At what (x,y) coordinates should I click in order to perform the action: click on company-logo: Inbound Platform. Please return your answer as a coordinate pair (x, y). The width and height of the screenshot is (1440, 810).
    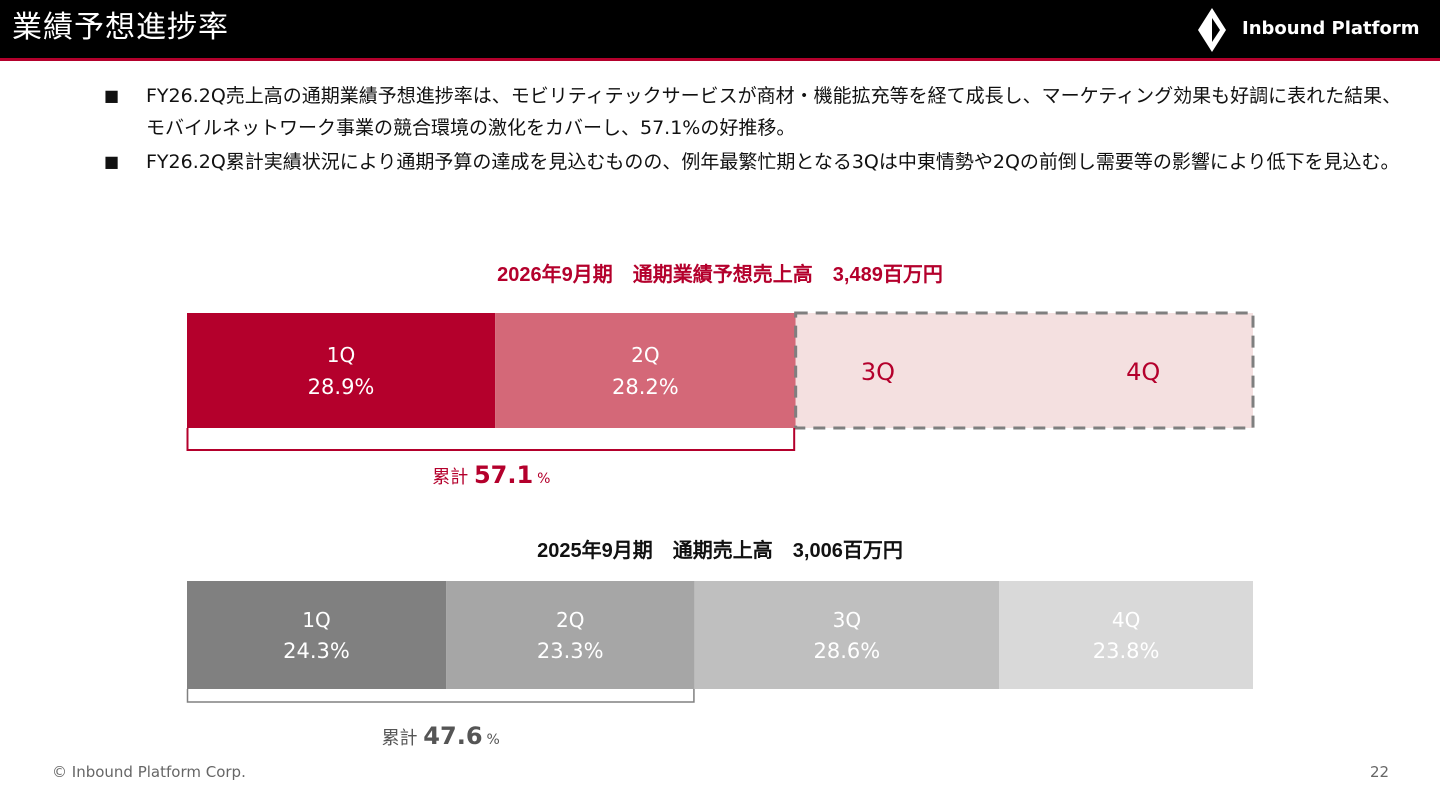
    Looking at the image, I should click on (1313, 30).